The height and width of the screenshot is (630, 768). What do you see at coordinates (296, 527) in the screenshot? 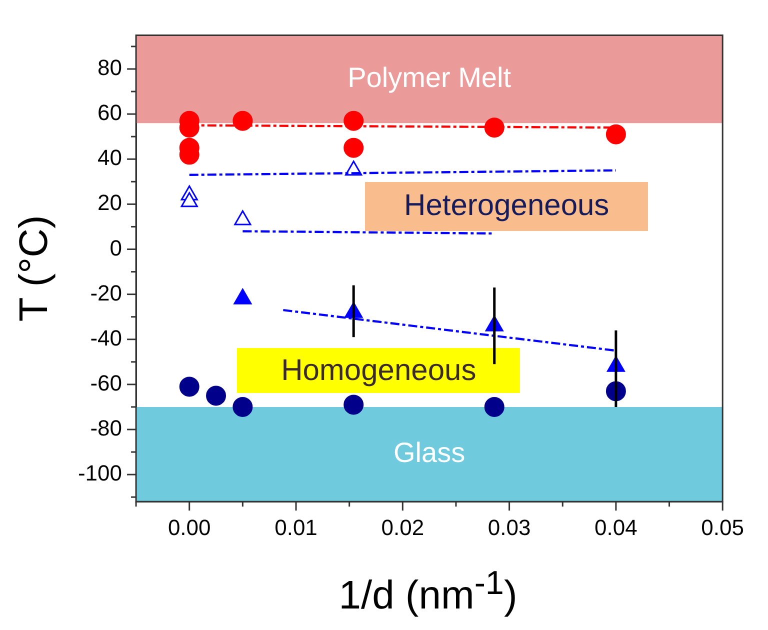
I see `x-tick-label: 0.01` at bounding box center [296, 527].